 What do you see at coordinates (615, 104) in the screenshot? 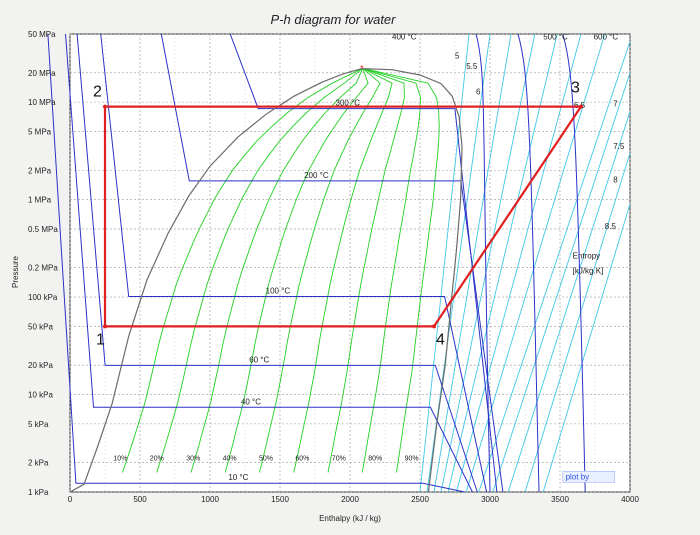
I see `entropy-value-label: 7` at bounding box center [615, 104].